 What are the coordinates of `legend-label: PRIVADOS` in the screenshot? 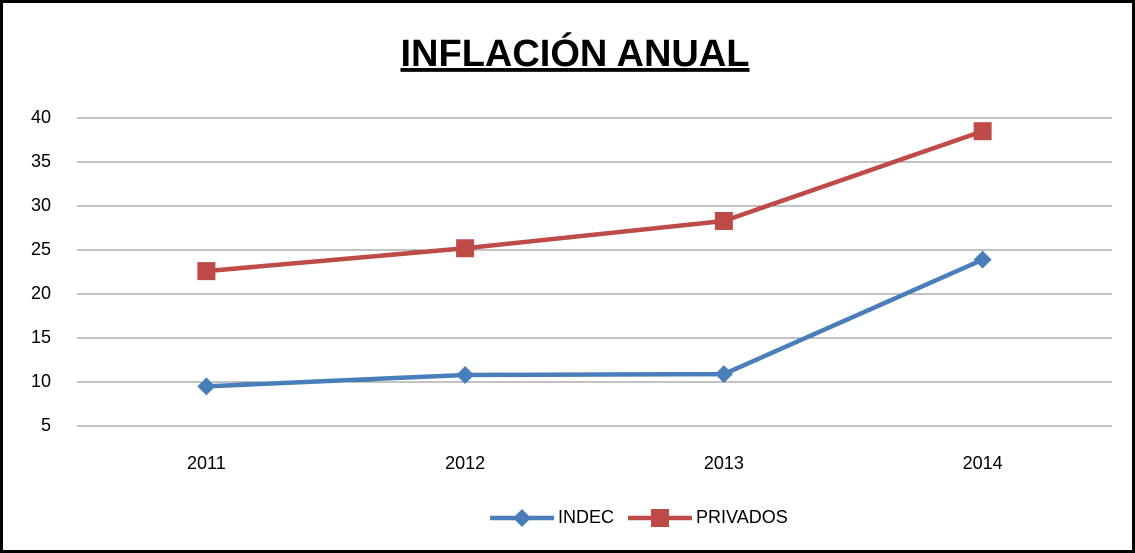 It's located at (742, 517).